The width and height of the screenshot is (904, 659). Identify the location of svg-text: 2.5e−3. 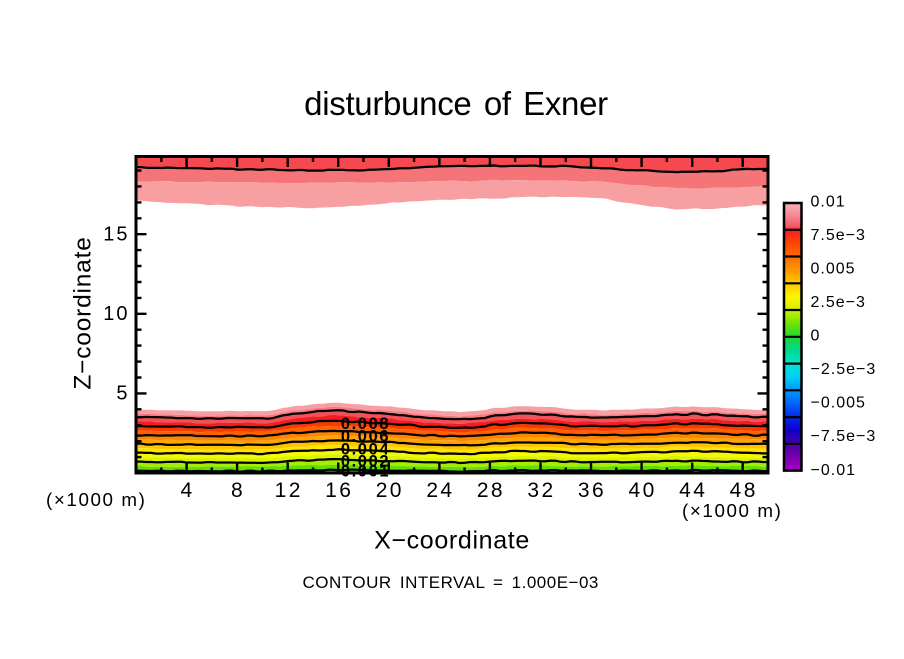
(838, 302).